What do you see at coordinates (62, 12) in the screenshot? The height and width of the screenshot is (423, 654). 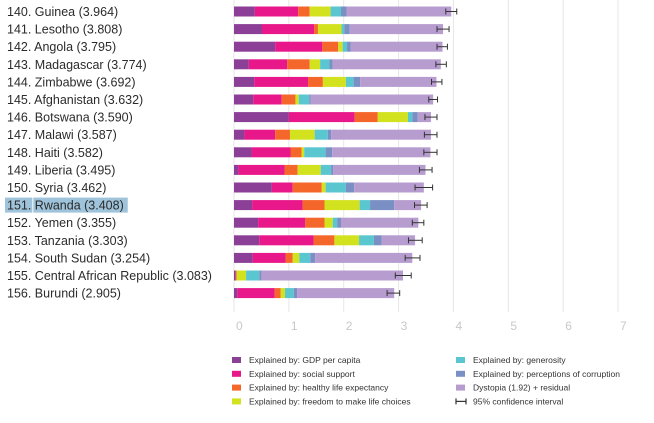 I see `category-label: 140. Guinea (3.964)` at bounding box center [62, 12].